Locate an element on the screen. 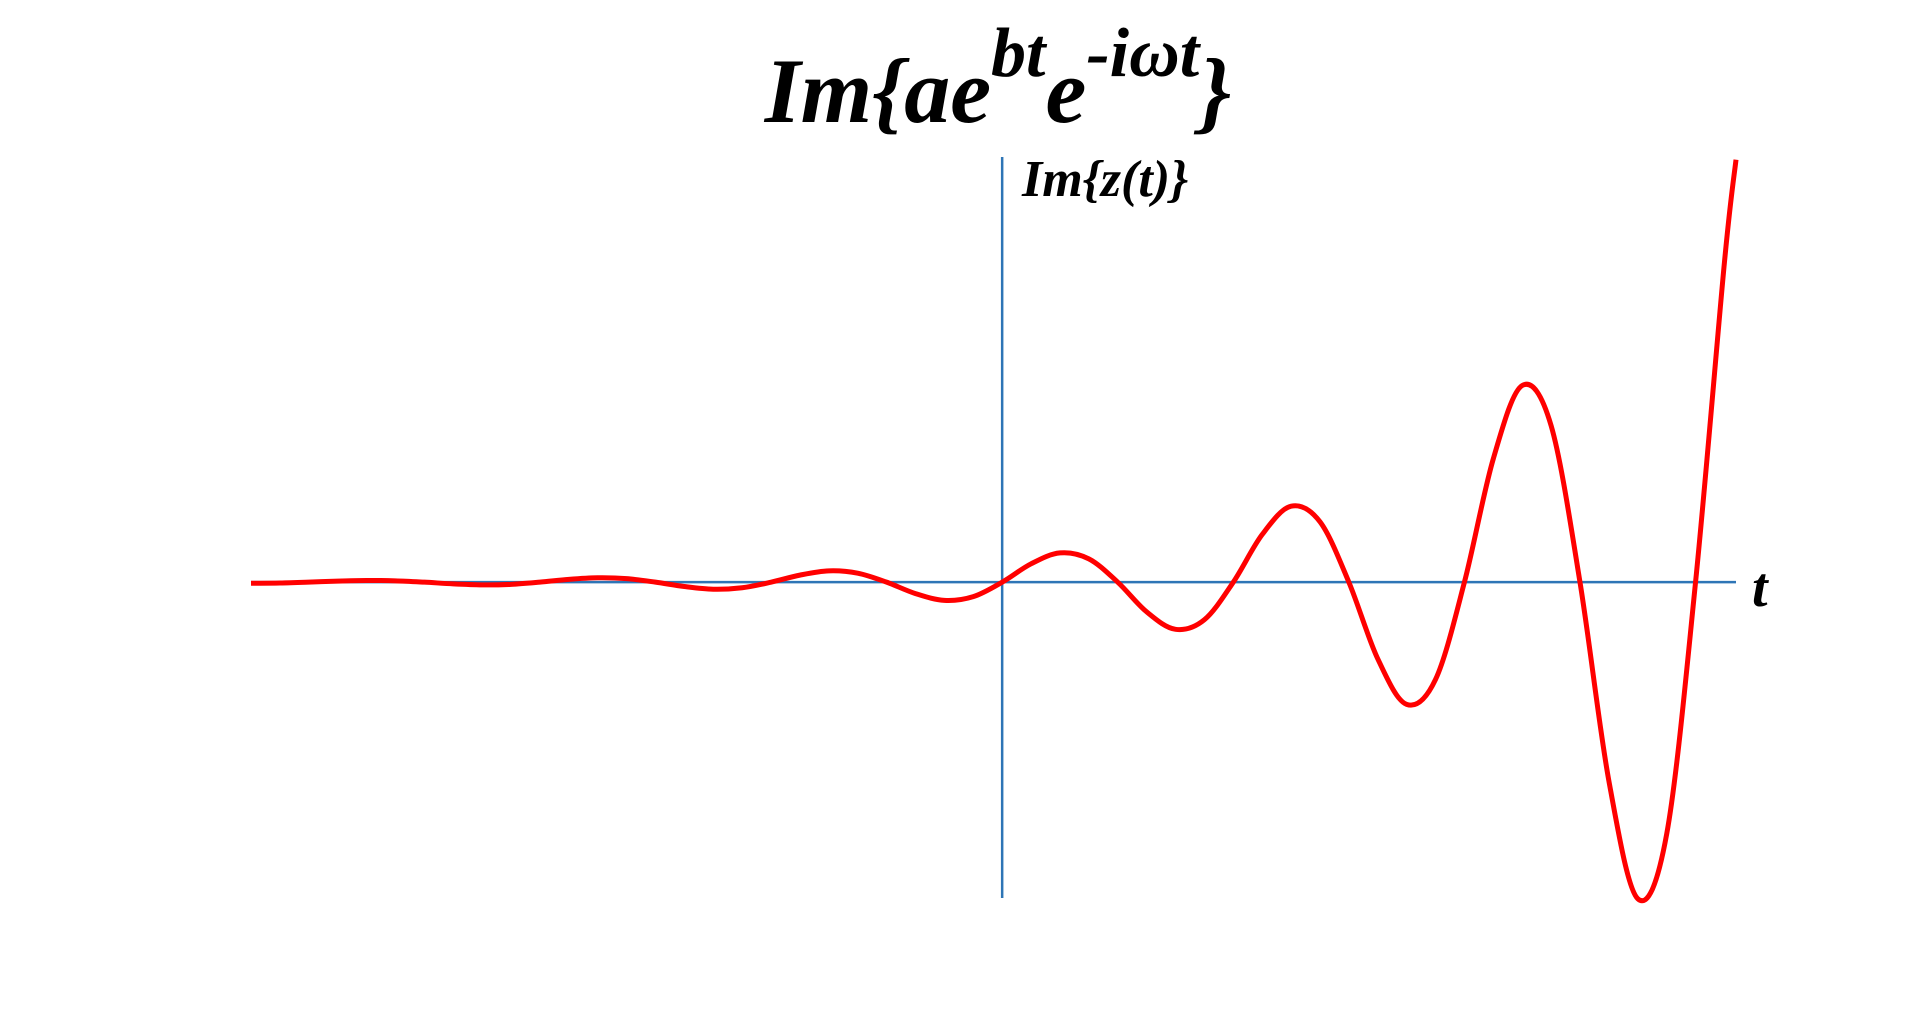 This screenshot has height=1010, width=1920. title-text: } is located at coordinates (1212, 91).